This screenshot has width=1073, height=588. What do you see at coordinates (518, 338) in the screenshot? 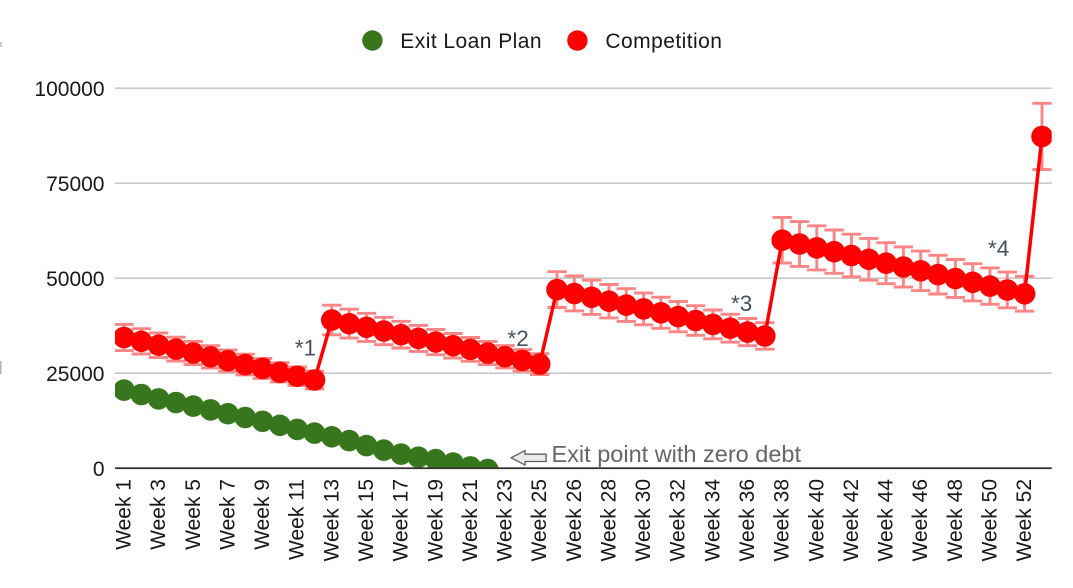
I see `svg-text: *2` at bounding box center [518, 338].